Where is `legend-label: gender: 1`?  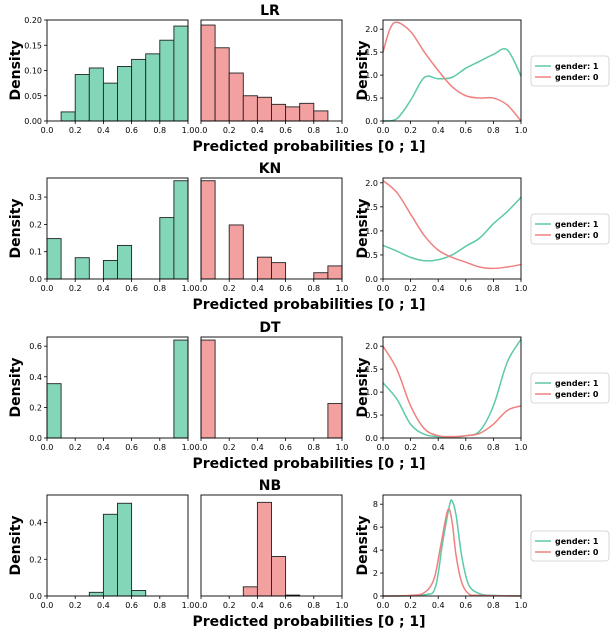
legend-label: gender: 1 is located at coordinates (577, 224).